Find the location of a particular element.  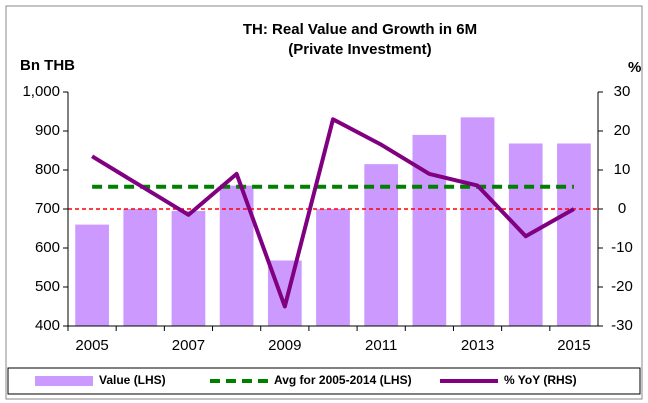

y-axis-label: Bn THB is located at coordinates (47, 65).